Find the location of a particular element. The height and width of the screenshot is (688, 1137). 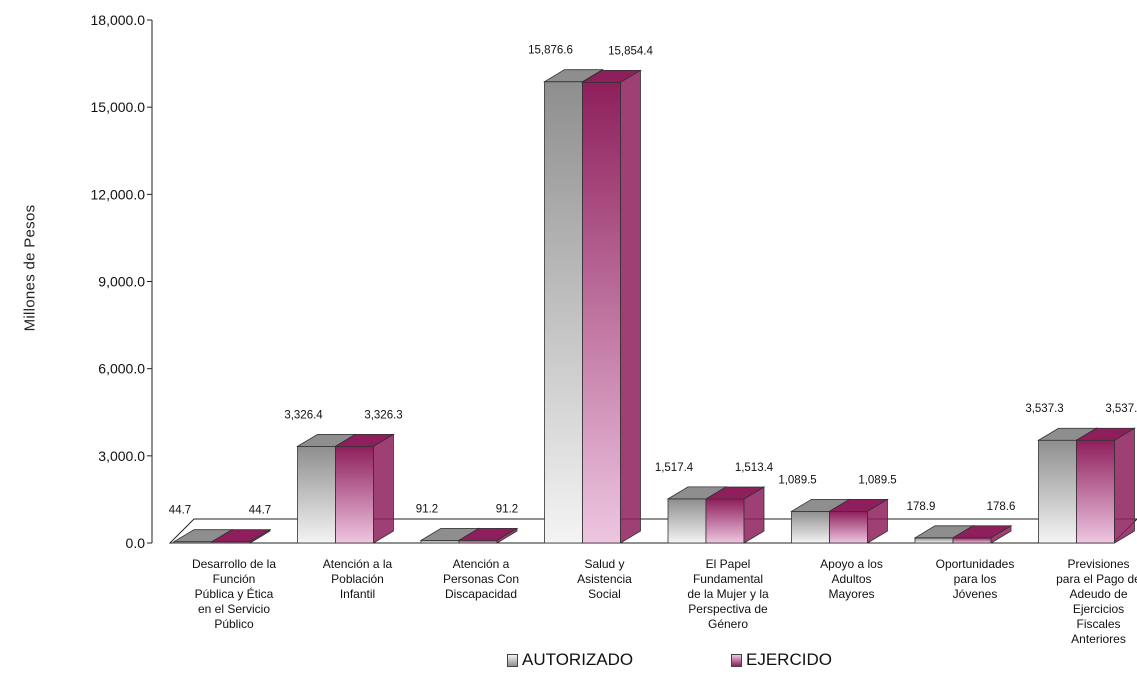

data-label-autorizado-5: 1,089.5 is located at coordinates (797, 480).